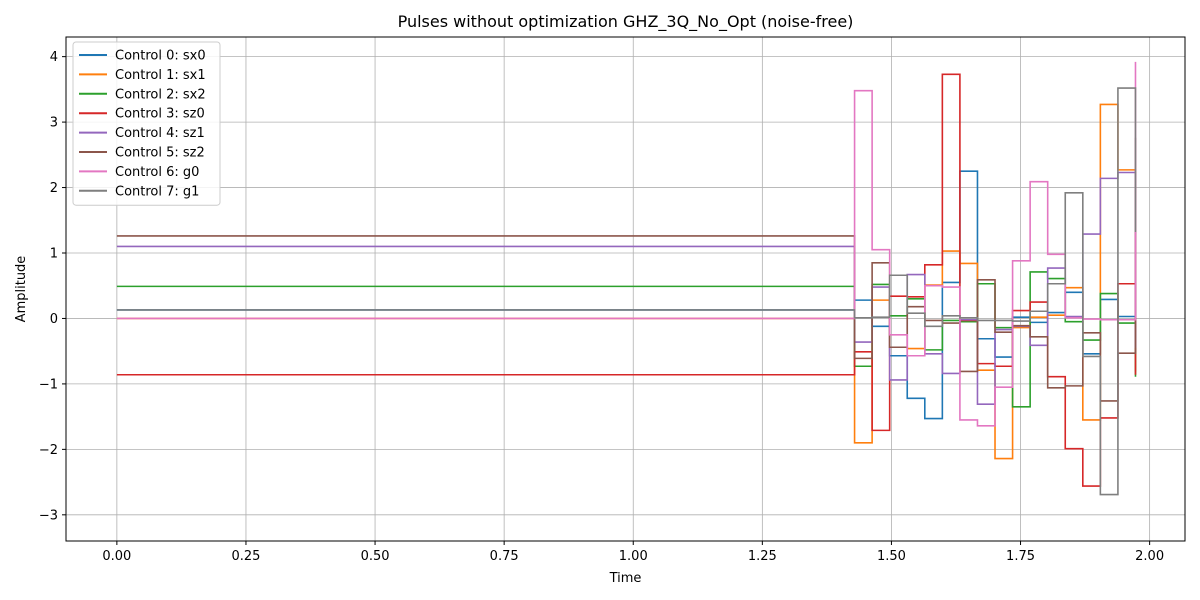 This screenshot has height=600, width=1200. Describe the element at coordinates (48, 450) in the screenshot. I see `y-tick-label: −2` at that location.